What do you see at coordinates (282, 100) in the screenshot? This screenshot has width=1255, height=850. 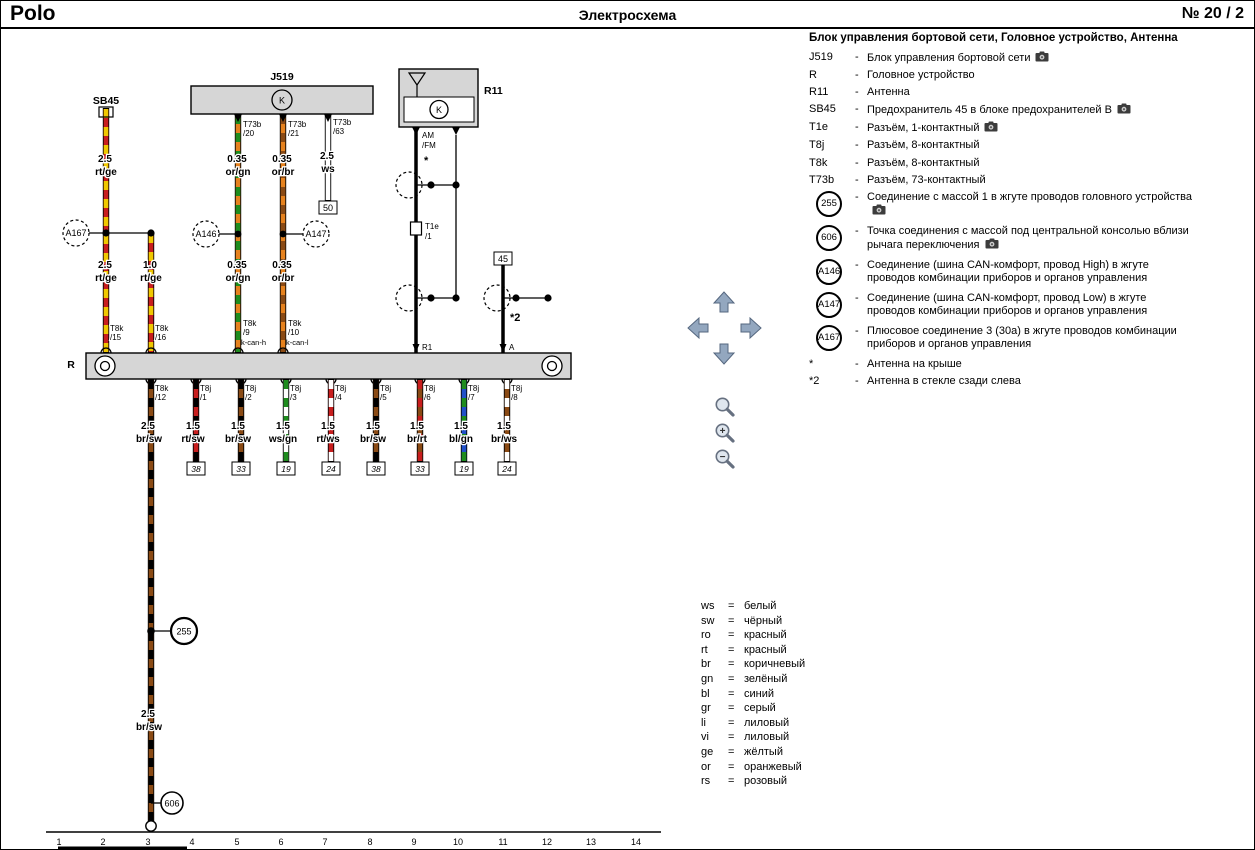 I see `j519-k-symbol` at bounding box center [282, 100].